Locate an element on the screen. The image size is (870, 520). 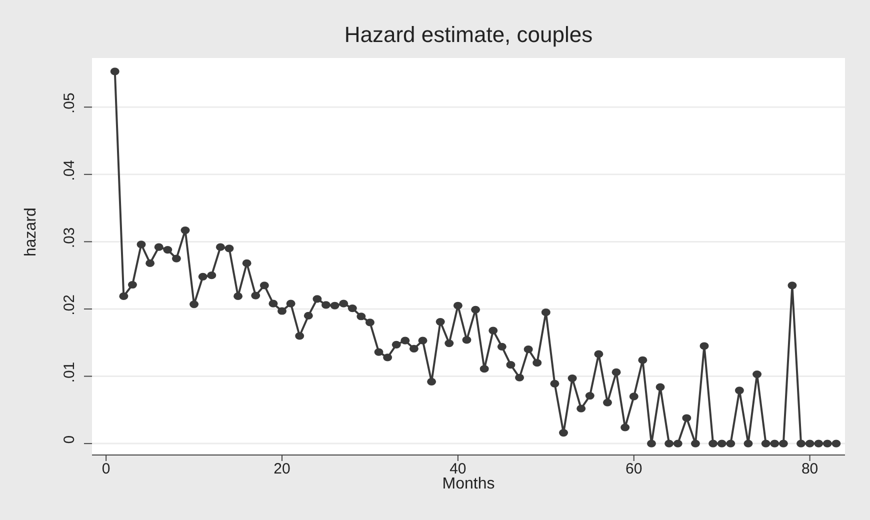
x-tick-label: 0 is located at coordinates (106, 469).